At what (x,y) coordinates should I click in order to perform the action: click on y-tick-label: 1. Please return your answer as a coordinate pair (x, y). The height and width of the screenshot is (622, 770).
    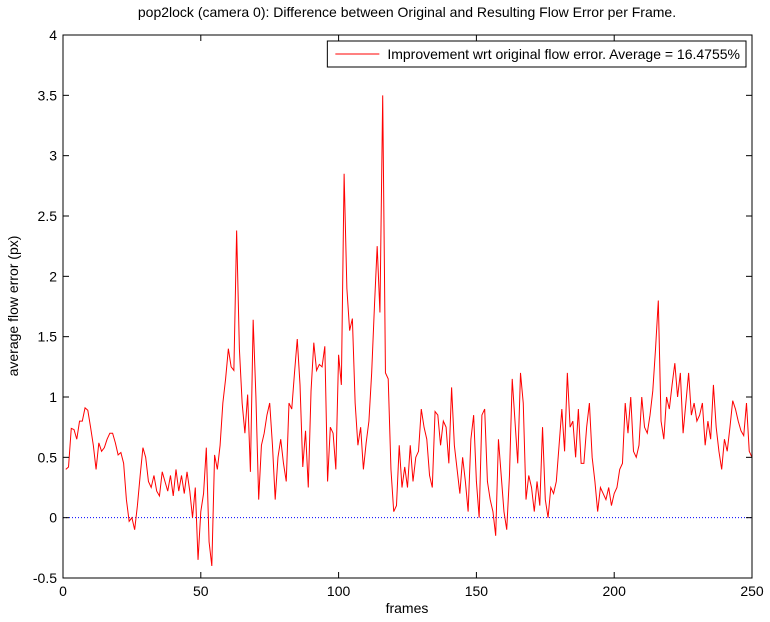
    Looking at the image, I should click on (53, 397).